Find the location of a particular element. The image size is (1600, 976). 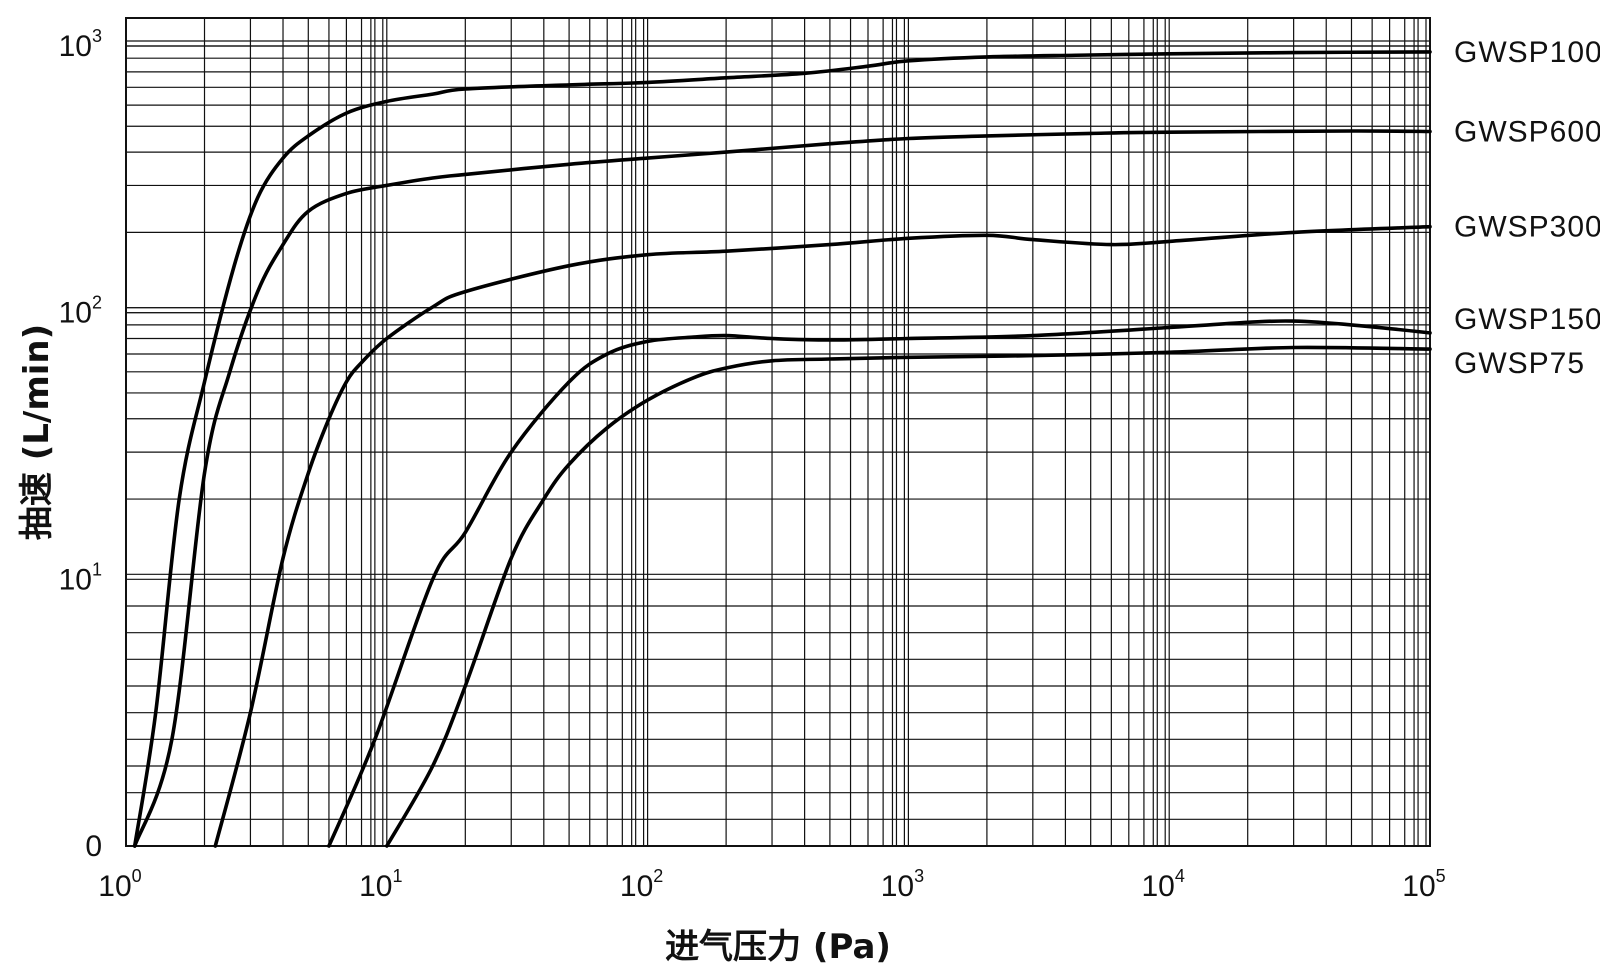

y-tick-label: 10¹ is located at coordinates (80, 577).